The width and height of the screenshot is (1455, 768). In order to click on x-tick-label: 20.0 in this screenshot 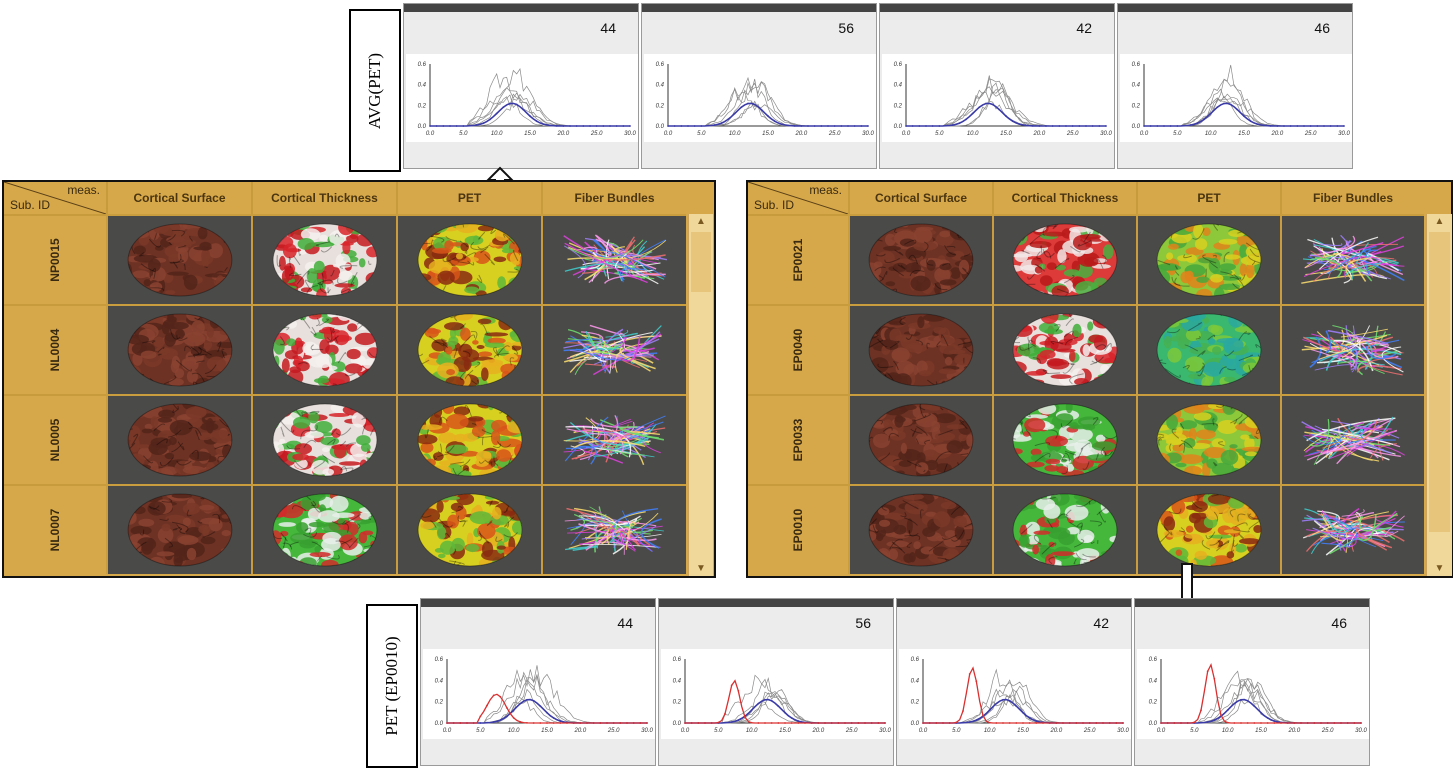, I will do `click(579, 731)`.